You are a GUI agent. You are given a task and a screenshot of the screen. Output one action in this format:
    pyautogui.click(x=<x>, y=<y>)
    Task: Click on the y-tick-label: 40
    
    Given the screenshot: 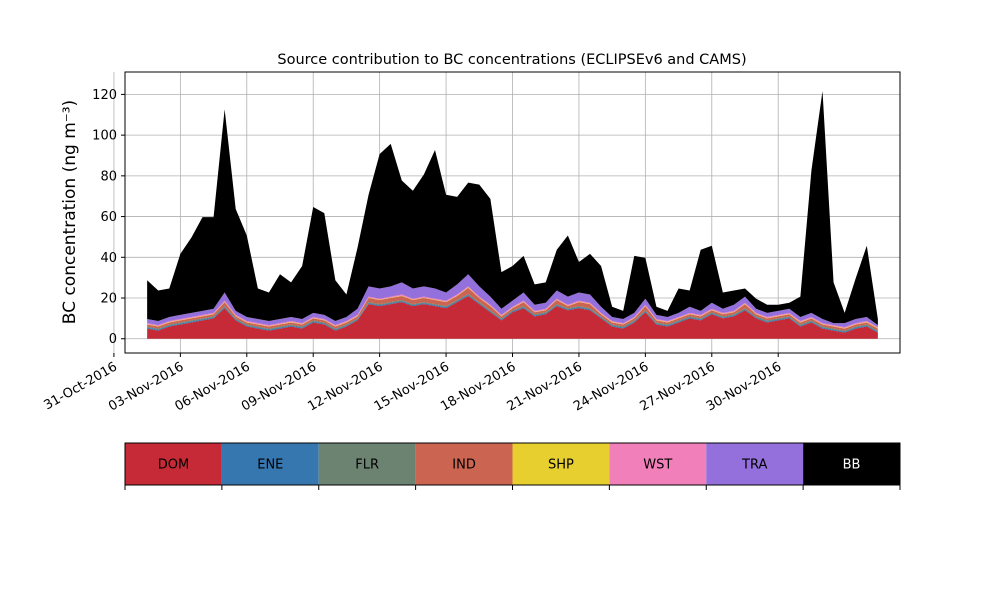 What is the action you would take?
    pyautogui.click(x=108, y=258)
    